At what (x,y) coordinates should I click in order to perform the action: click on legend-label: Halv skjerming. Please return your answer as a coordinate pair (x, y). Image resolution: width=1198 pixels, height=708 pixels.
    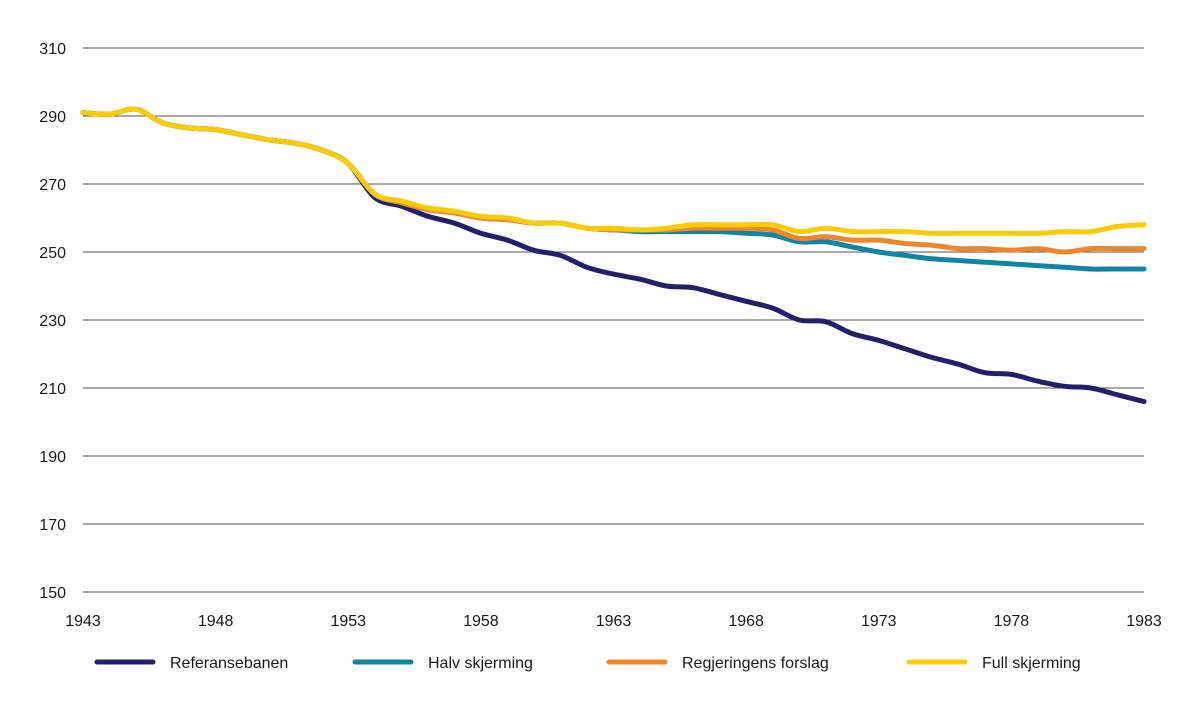
    Looking at the image, I should click on (480, 663).